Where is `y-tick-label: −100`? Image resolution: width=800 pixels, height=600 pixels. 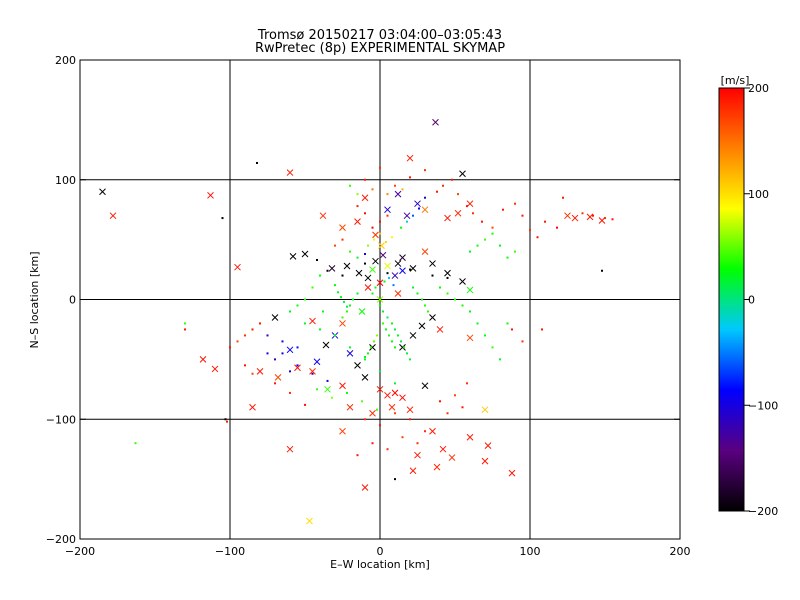
y-tick-label: −100 is located at coordinates (61, 419).